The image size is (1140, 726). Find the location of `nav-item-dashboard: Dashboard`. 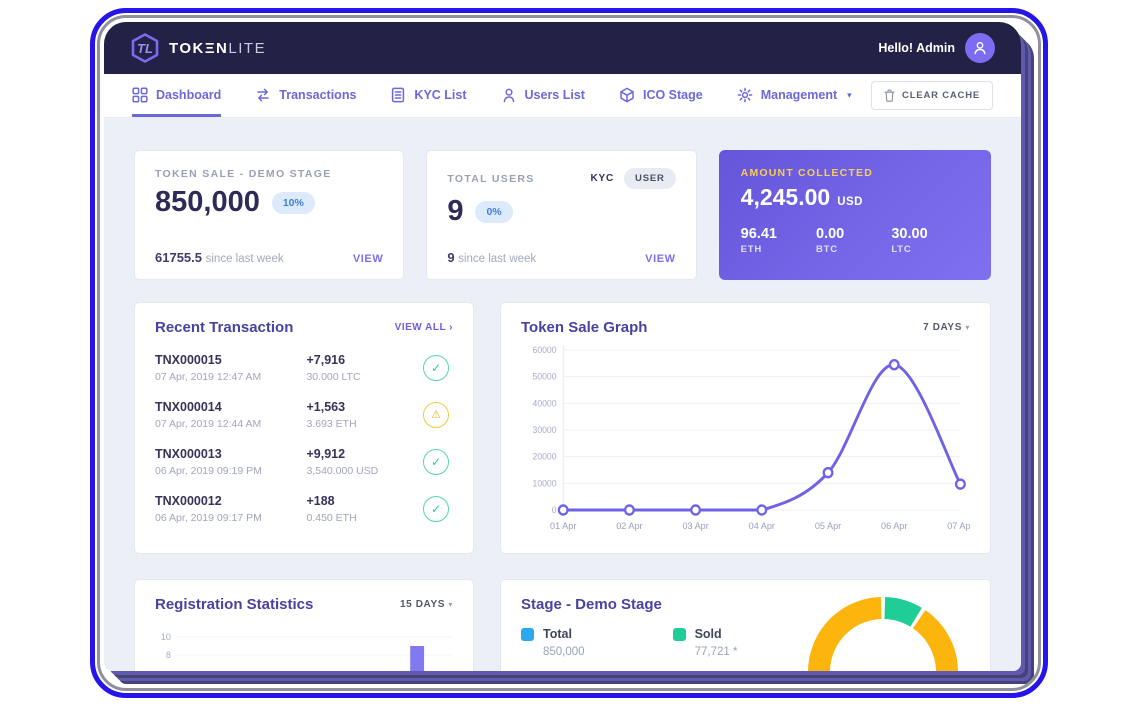

nav-item-dashboard: Dashboard is located at coordinates (177, 95).